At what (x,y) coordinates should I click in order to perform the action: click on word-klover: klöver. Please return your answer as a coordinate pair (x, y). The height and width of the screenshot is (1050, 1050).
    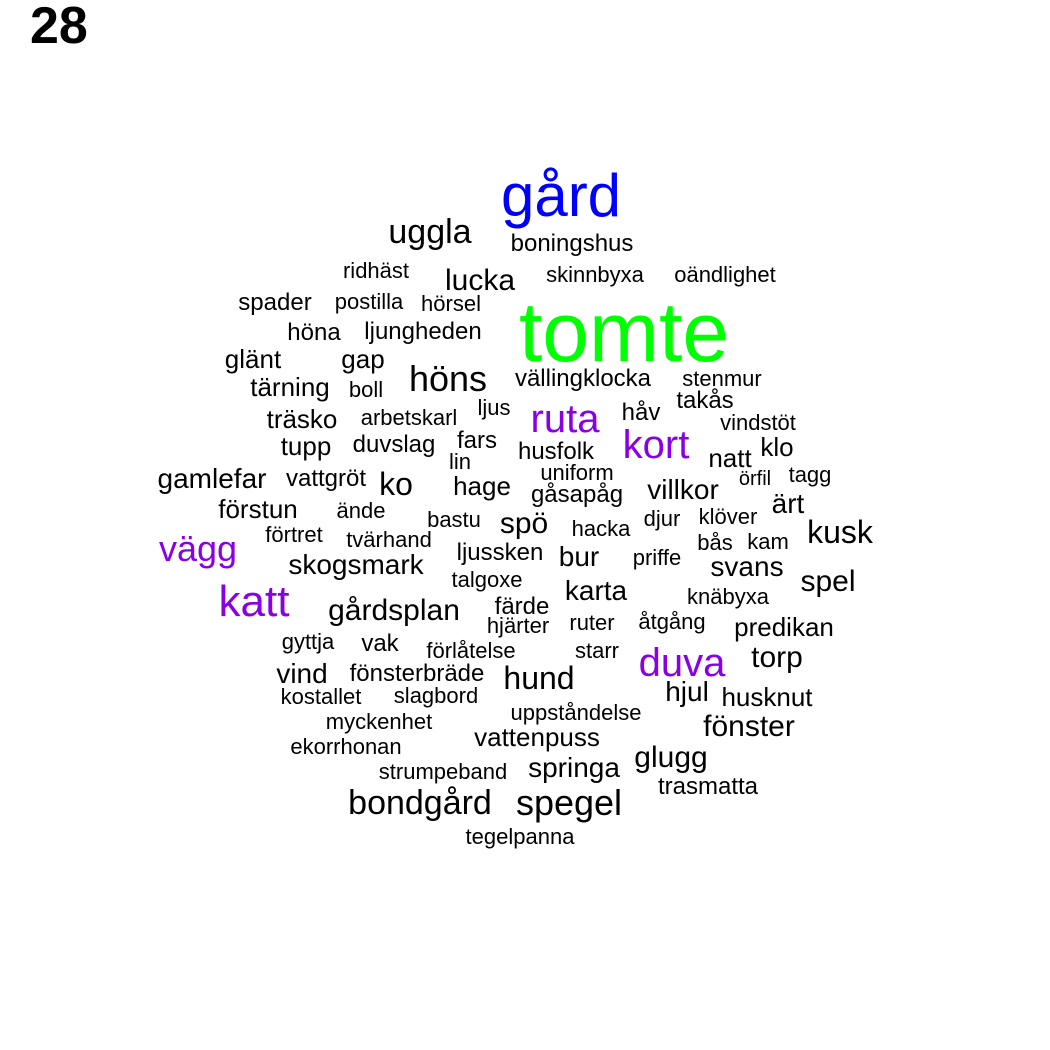
    Looking at the image, I should click on (728, 516).